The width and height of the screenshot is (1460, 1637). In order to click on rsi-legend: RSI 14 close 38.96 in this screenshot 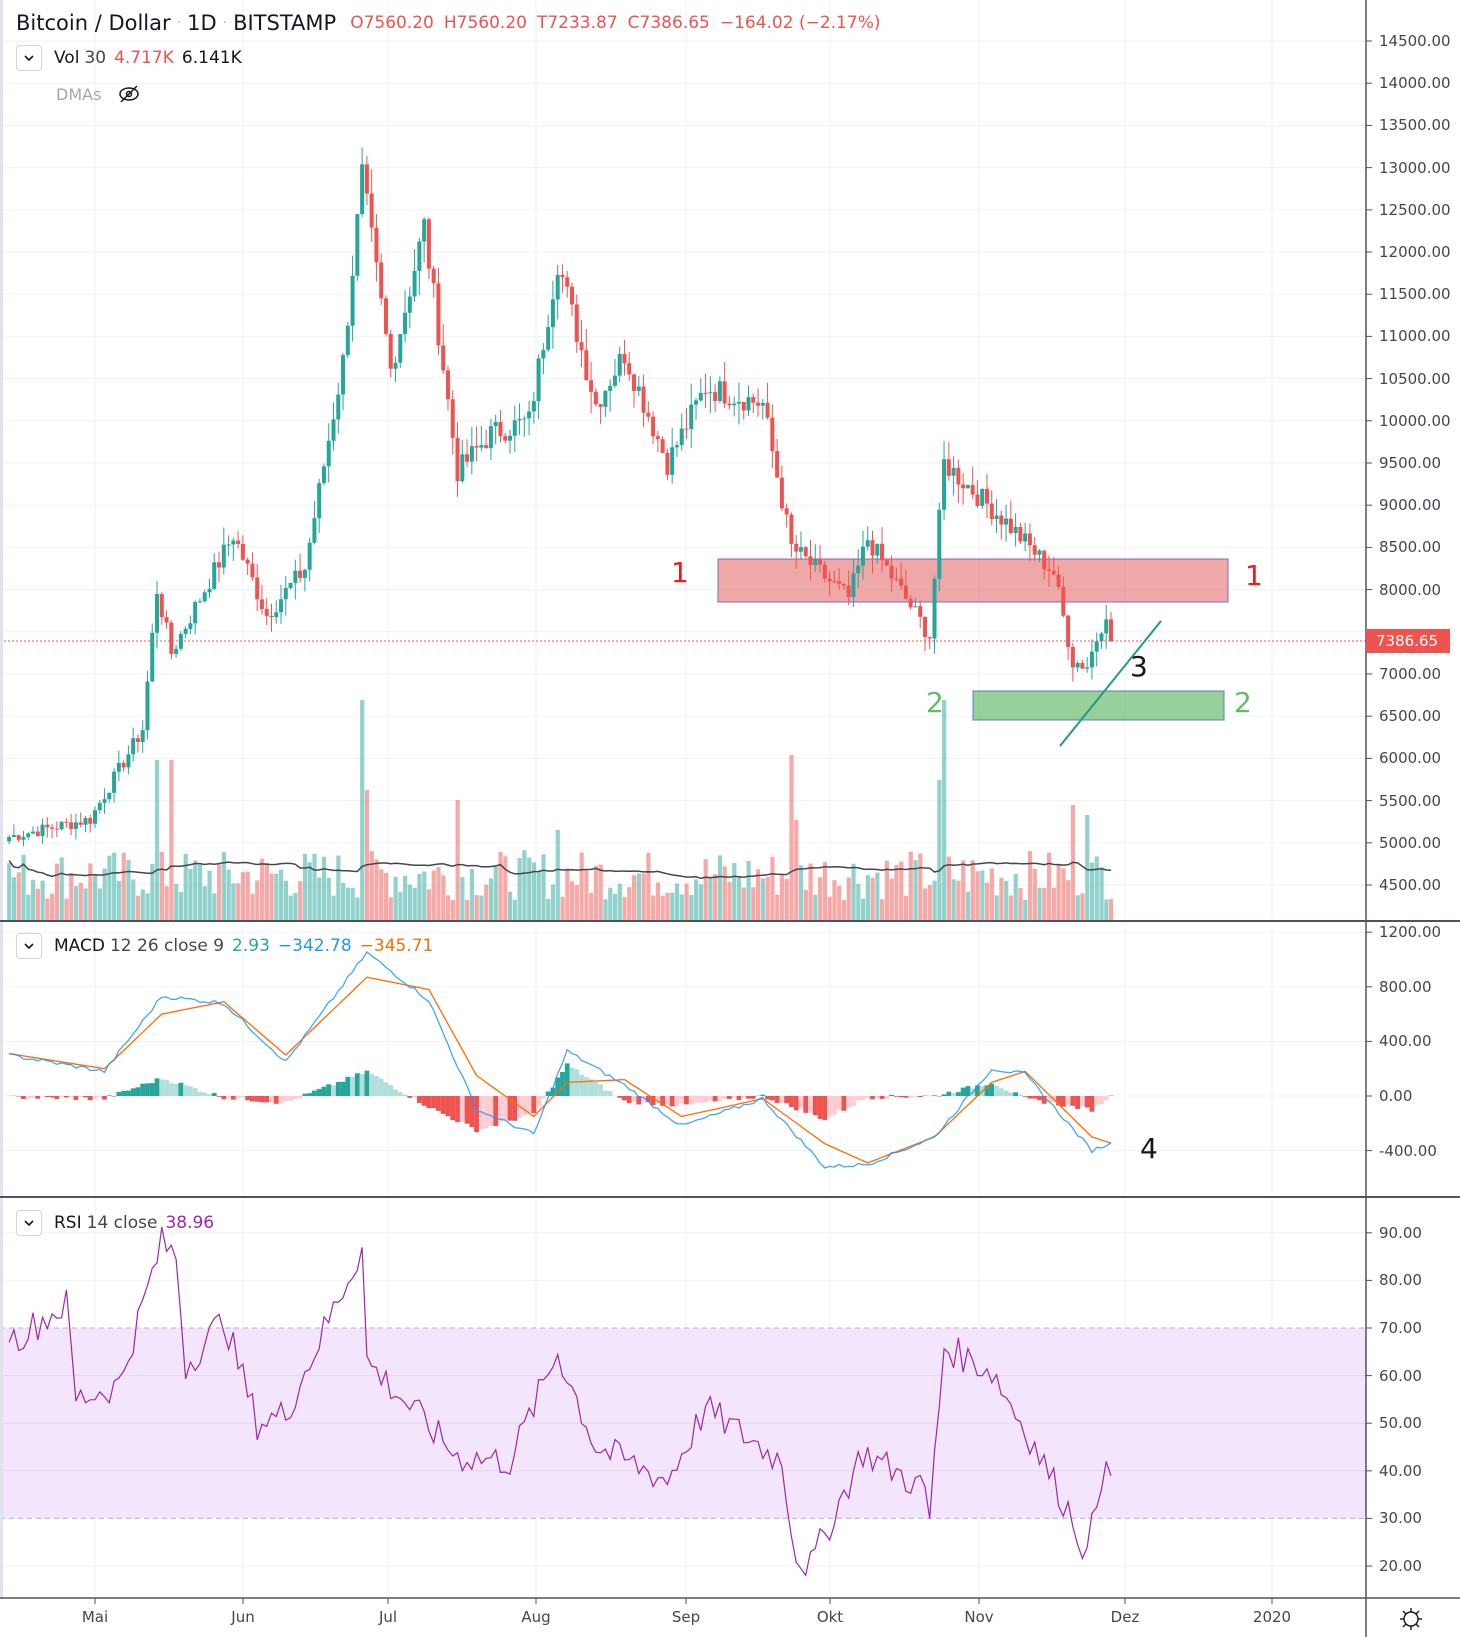, I will do `click(115, 1223)`.